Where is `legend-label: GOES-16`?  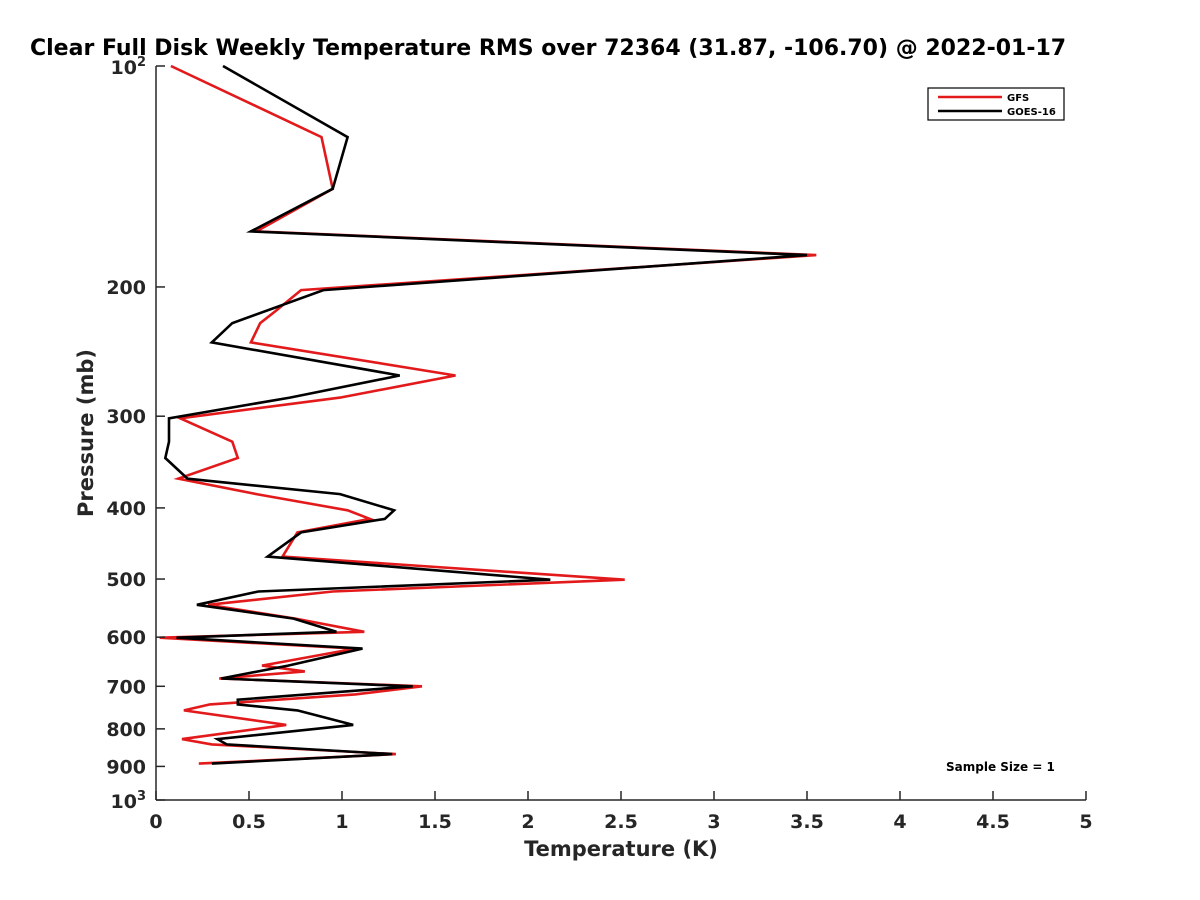 legend-label: GOES-16 is located at coordinates (1031, 112).